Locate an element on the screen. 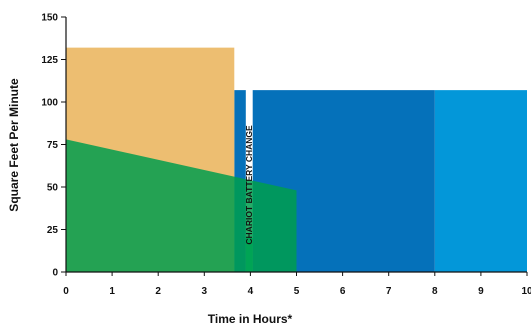  y-tick-label: 75 is located at coordinates (53, 145).